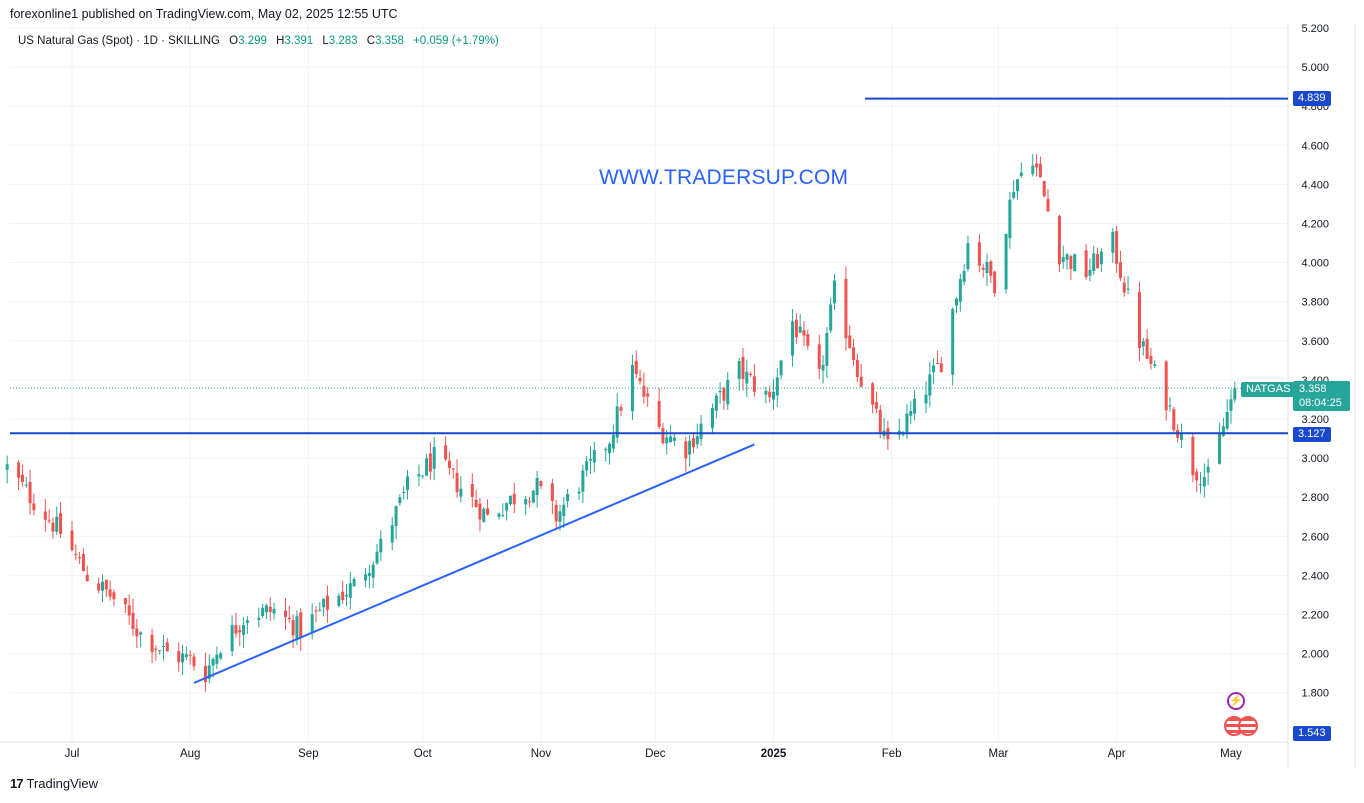 This screenshot has width=1364, height=803. What do you see at coordinates (1315, 694) in the screenshot?
I see `y-tick-label: 1.800` at bounding box center [1315, 694].